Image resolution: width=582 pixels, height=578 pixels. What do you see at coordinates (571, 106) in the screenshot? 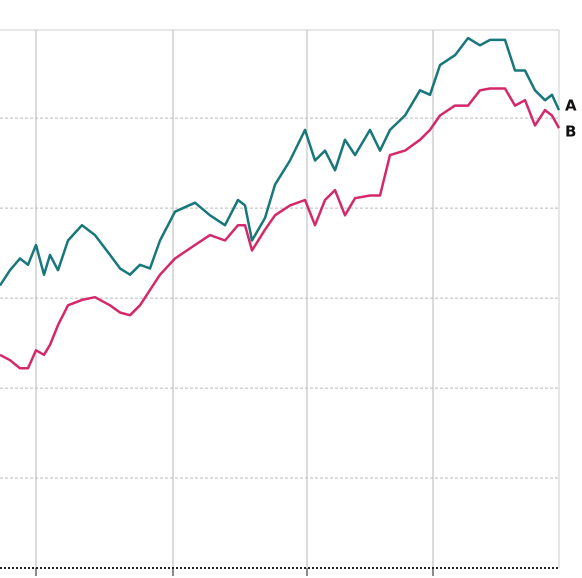
I see `series-label: A` at bounding box center [571, 106].